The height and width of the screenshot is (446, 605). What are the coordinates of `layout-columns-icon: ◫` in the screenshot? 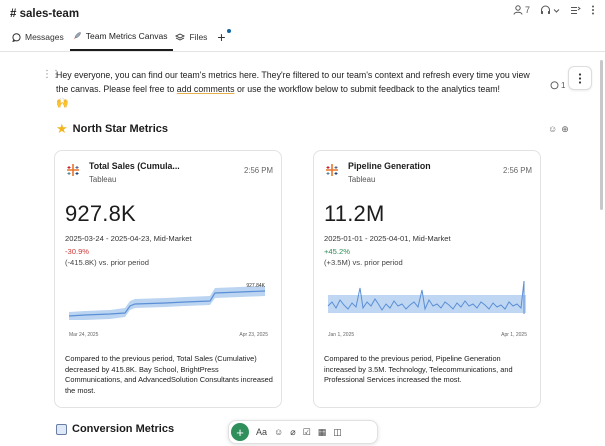 It's located at (337, 431).